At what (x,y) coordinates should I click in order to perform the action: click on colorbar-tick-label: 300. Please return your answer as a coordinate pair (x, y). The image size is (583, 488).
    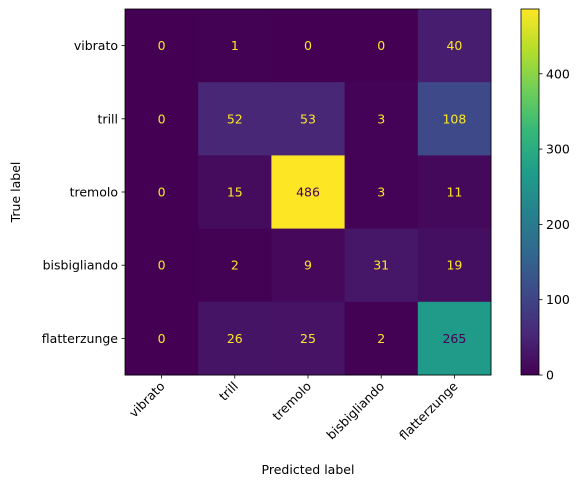
    Looking at the image, I should click on (558, 149).